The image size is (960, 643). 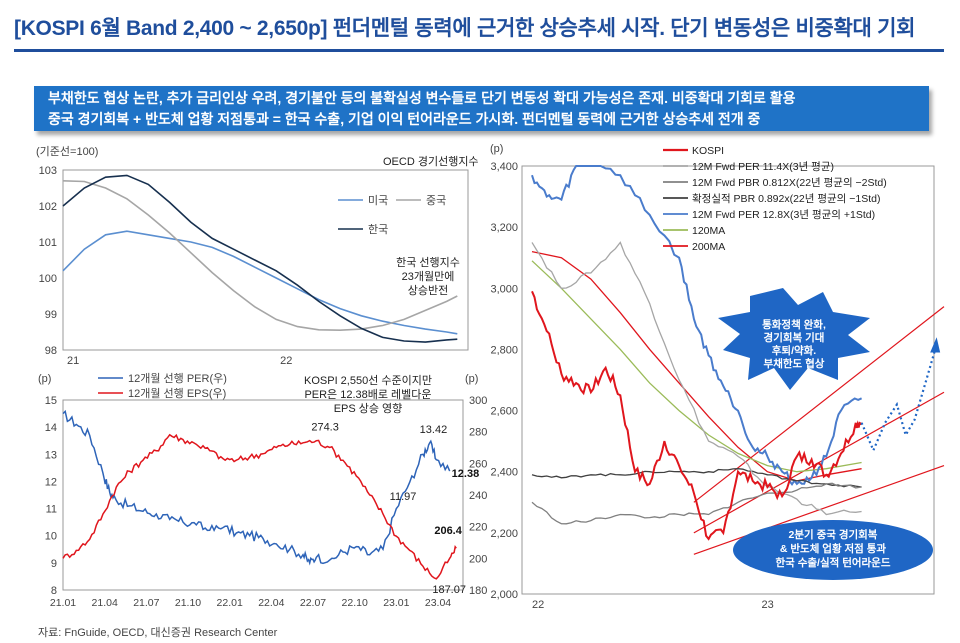 What do you see at coordinates (430, 161) in the screenshot?
I see `c1-title: OECD 경기선행지수` at bounding box center [430, 161].